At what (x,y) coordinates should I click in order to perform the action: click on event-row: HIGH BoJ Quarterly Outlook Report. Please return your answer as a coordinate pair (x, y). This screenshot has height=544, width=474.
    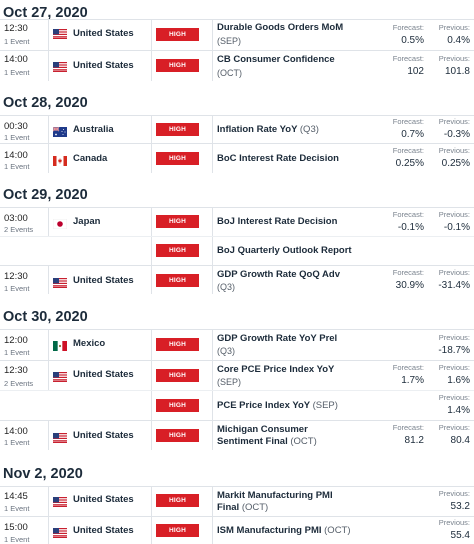
    Looking at the image, I should click on (237, 250).